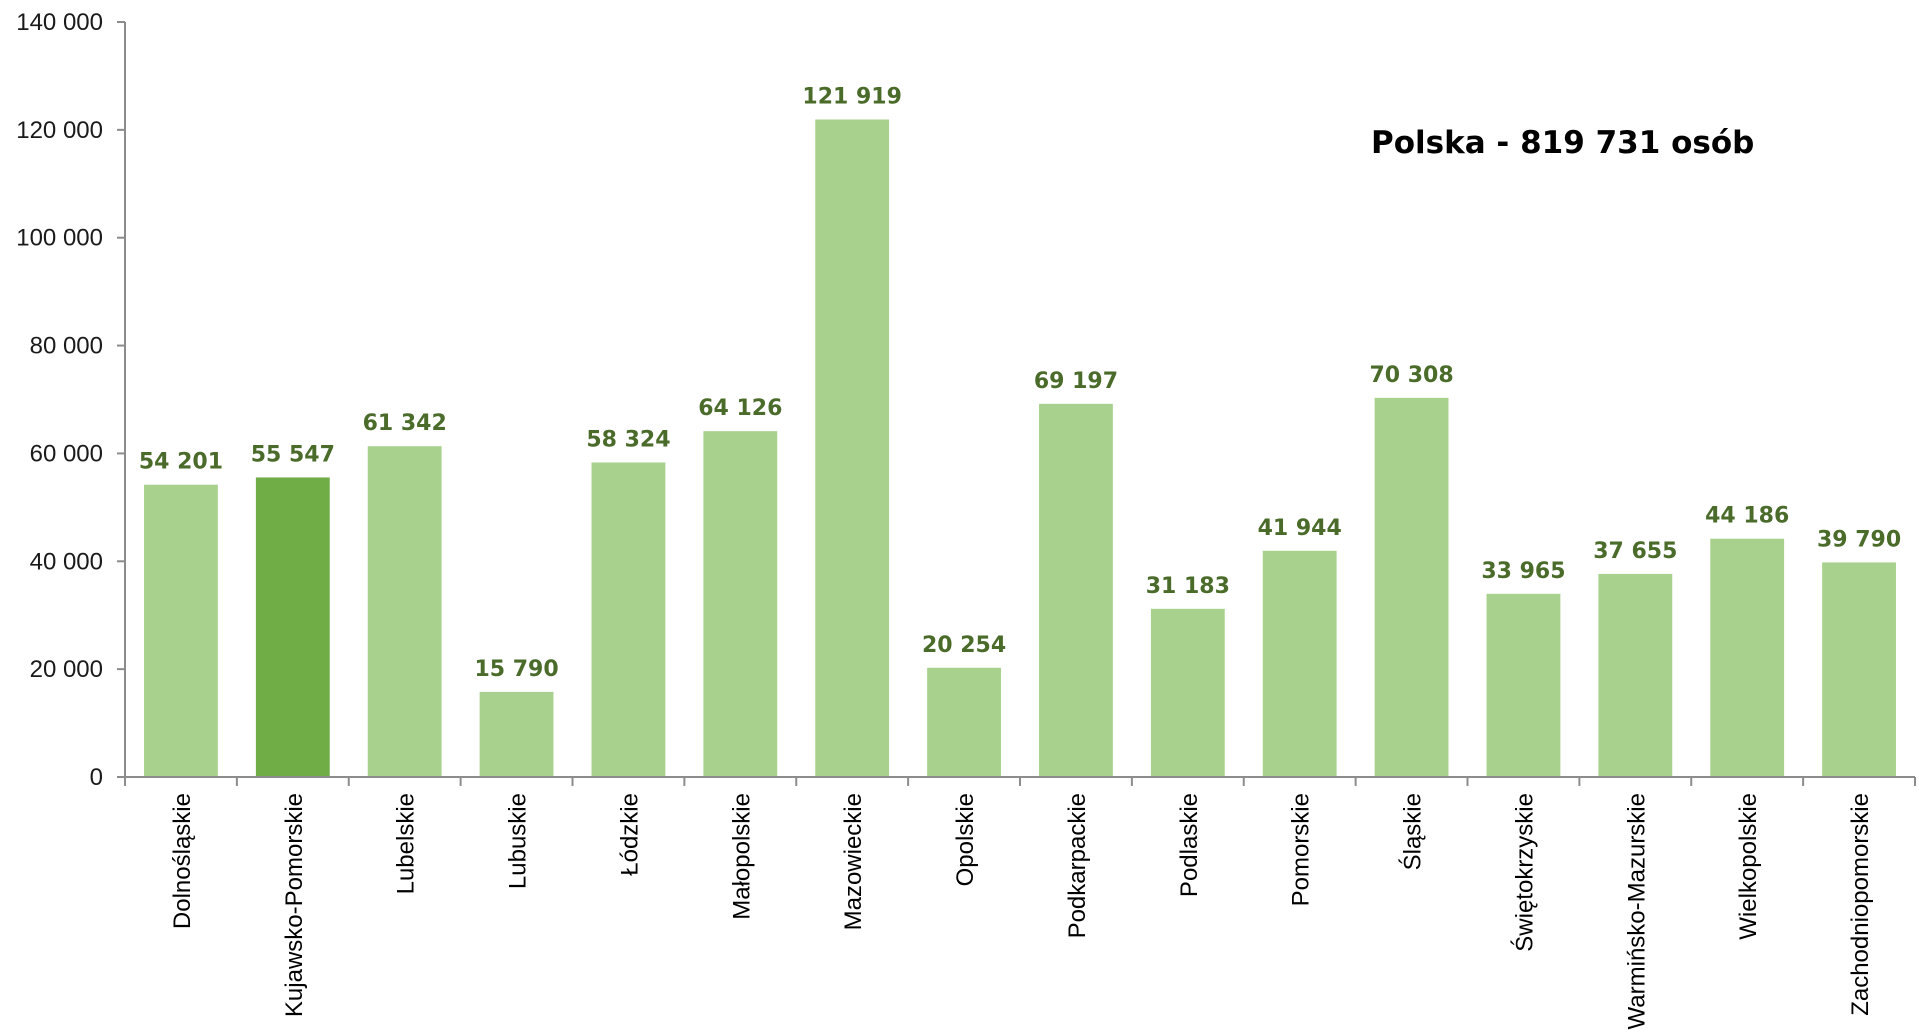  Describe the element at coordinates (1300, 528) in the screenshot. I see `data-label-11: 41 944` at that location.